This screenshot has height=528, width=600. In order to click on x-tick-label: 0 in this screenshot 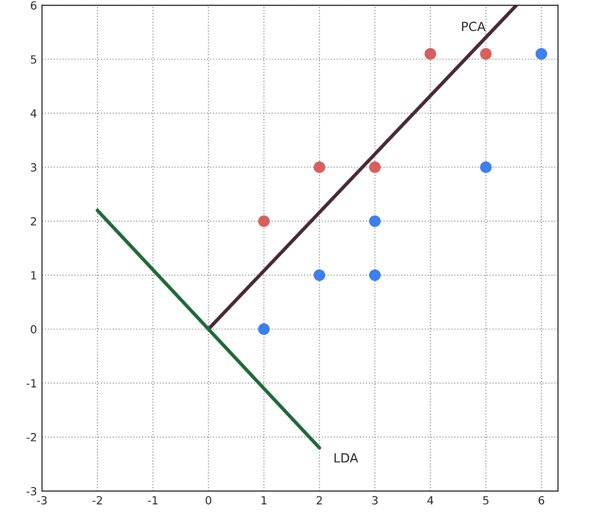, I will do `click(209, 500)`.